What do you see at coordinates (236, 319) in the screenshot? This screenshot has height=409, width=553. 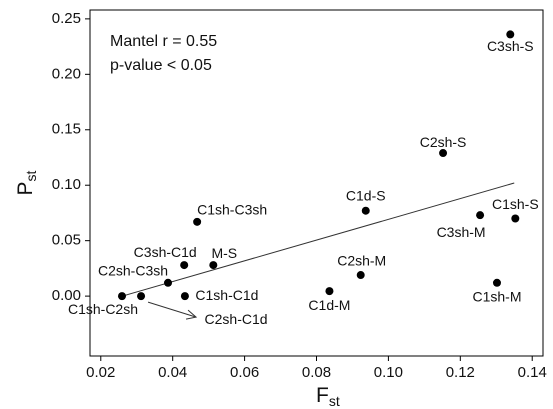 I see `point-label: C2sh-C1d` at bounding box center [236, 319].